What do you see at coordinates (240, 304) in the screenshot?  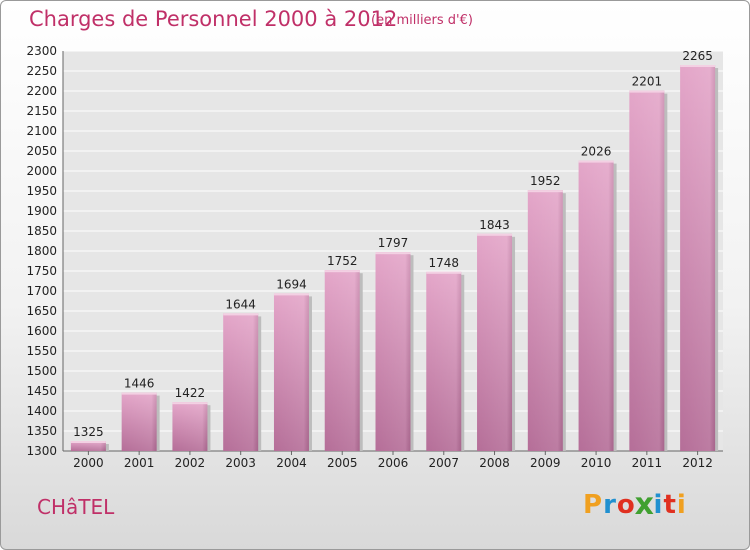 I see `bar-value-label: 1644` at bounding box center [240, 304].